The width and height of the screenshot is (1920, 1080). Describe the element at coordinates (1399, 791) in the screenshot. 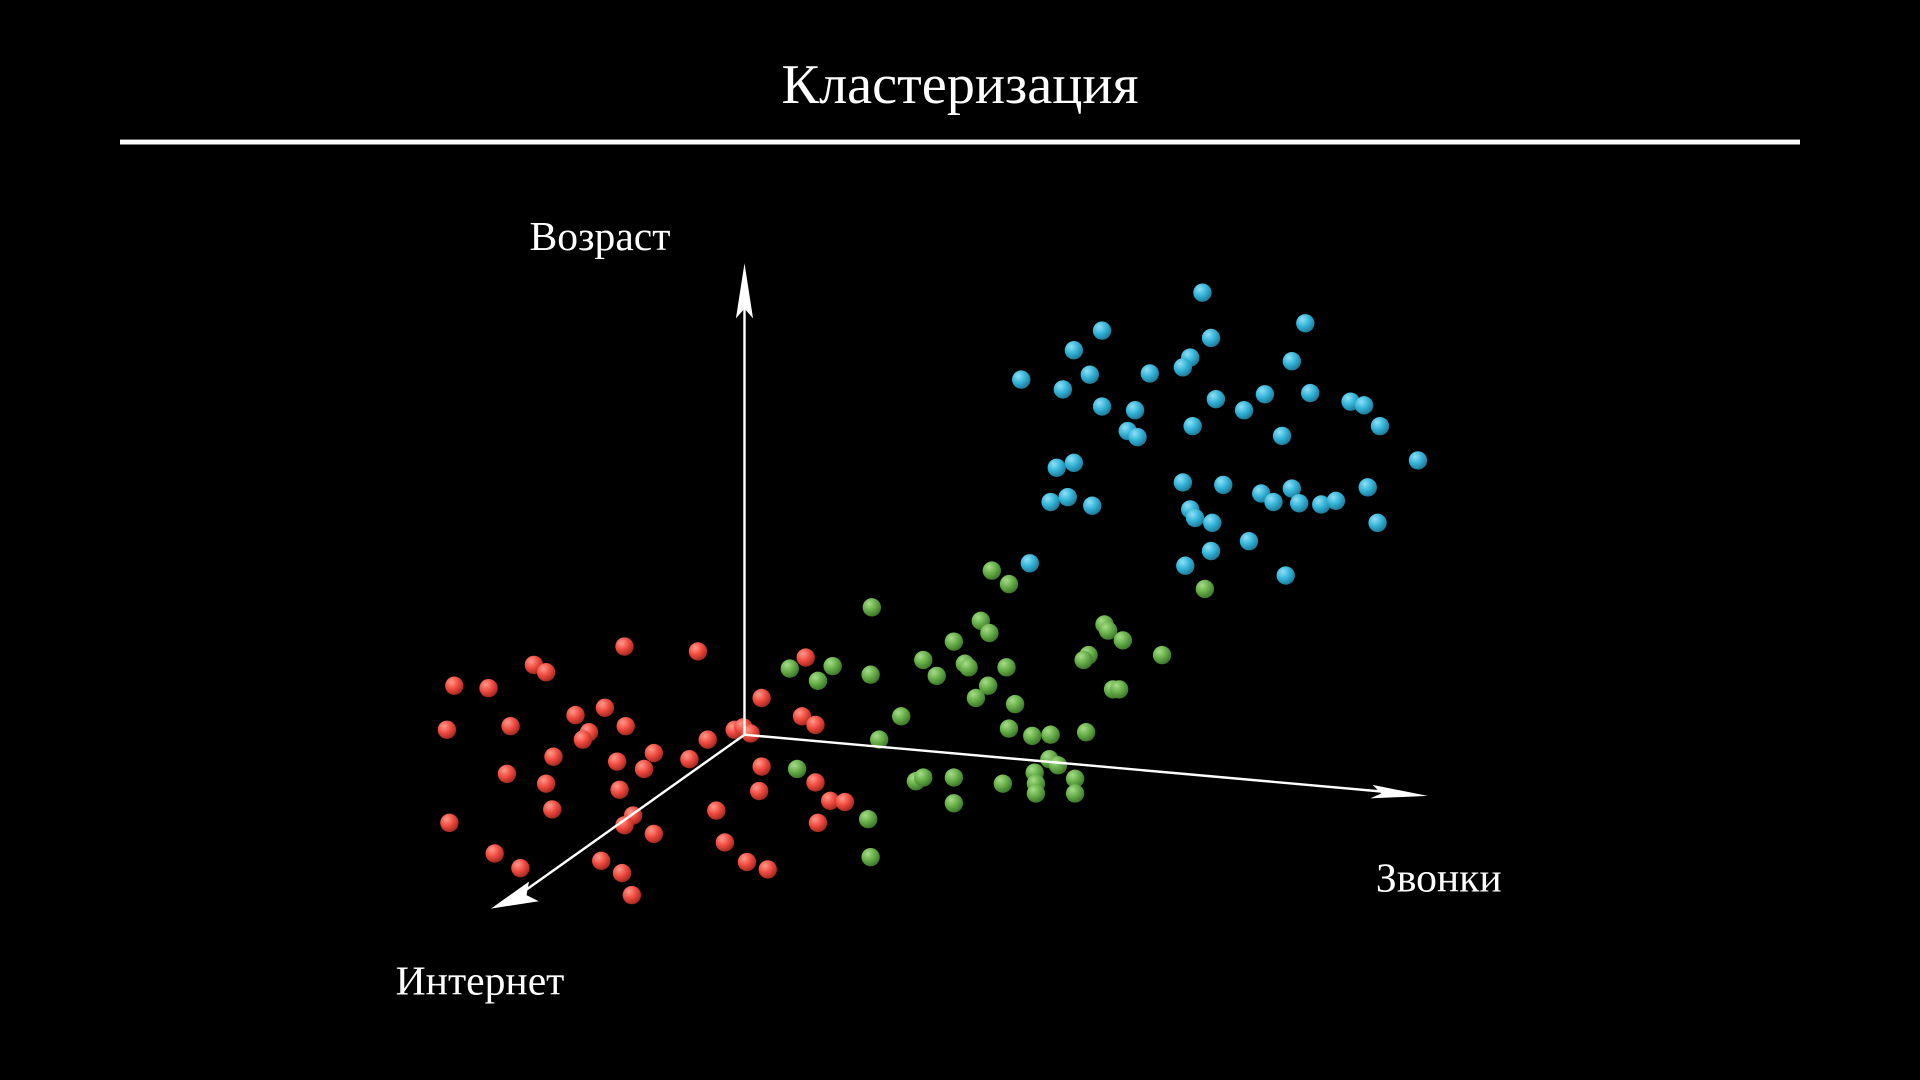

I see `horizontal-arrowhead` at that location.